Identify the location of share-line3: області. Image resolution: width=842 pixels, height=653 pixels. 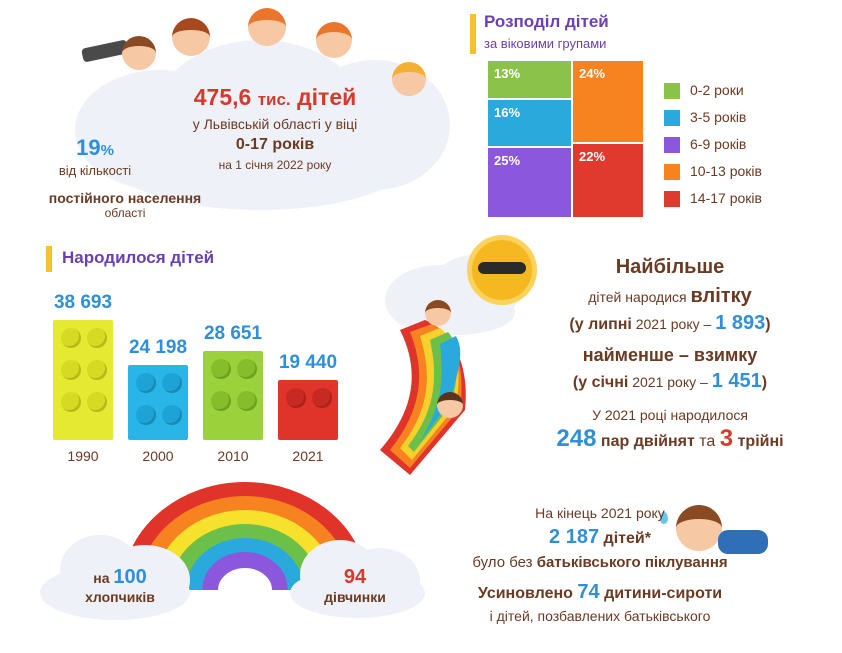
(125, 213).